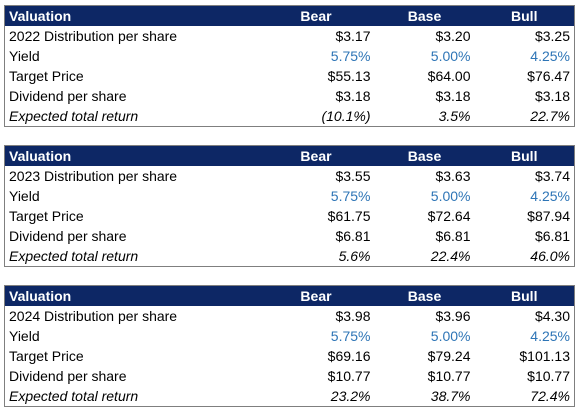 The height and width of the screenshot is (412, 578). I want to click on bear-value: $10.77, so click(349, 376).